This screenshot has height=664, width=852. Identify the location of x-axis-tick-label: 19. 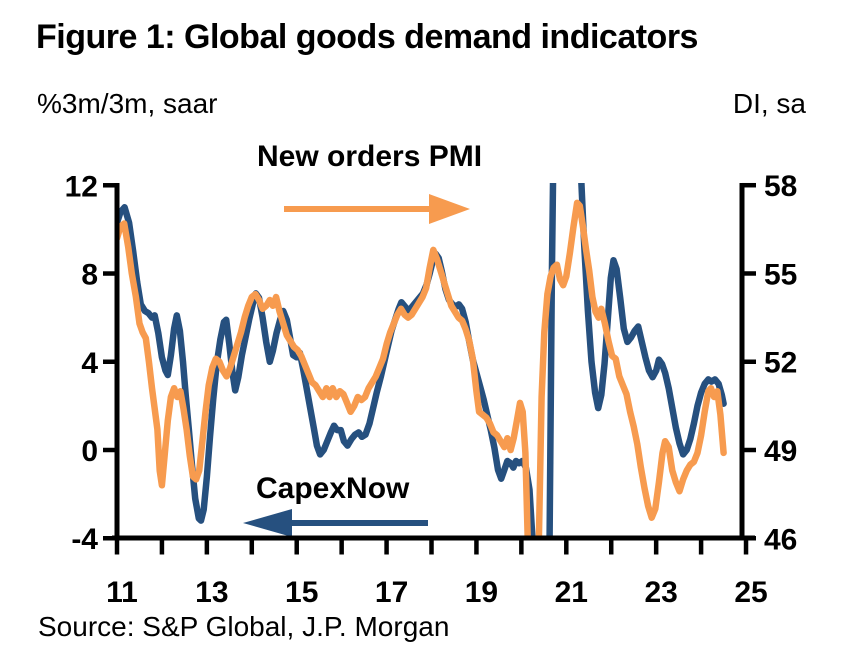
(481, 592).